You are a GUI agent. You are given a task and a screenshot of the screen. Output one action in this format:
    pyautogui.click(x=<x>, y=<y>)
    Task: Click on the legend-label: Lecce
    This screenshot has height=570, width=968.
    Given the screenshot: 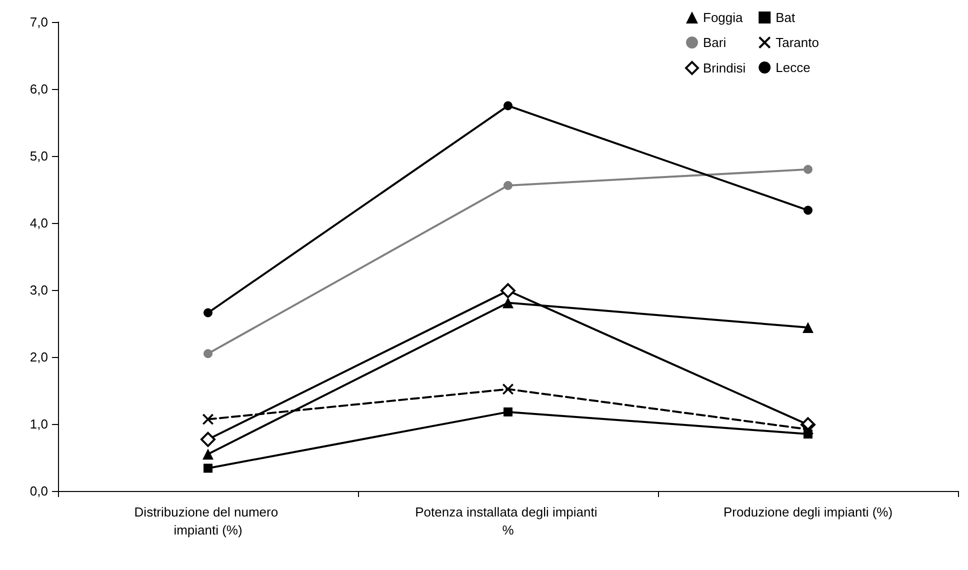 What is the action you would take?
    pyautogui.click(x=793, y=67)
    